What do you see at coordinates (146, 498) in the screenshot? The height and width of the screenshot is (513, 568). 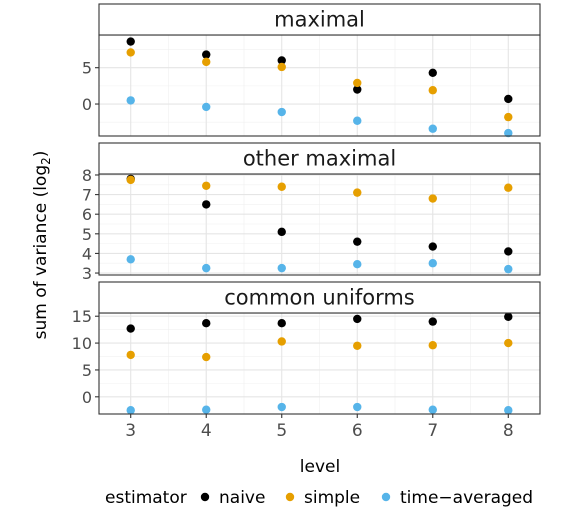 I see `legend-title: estimator` at bounding box center [146, 498].